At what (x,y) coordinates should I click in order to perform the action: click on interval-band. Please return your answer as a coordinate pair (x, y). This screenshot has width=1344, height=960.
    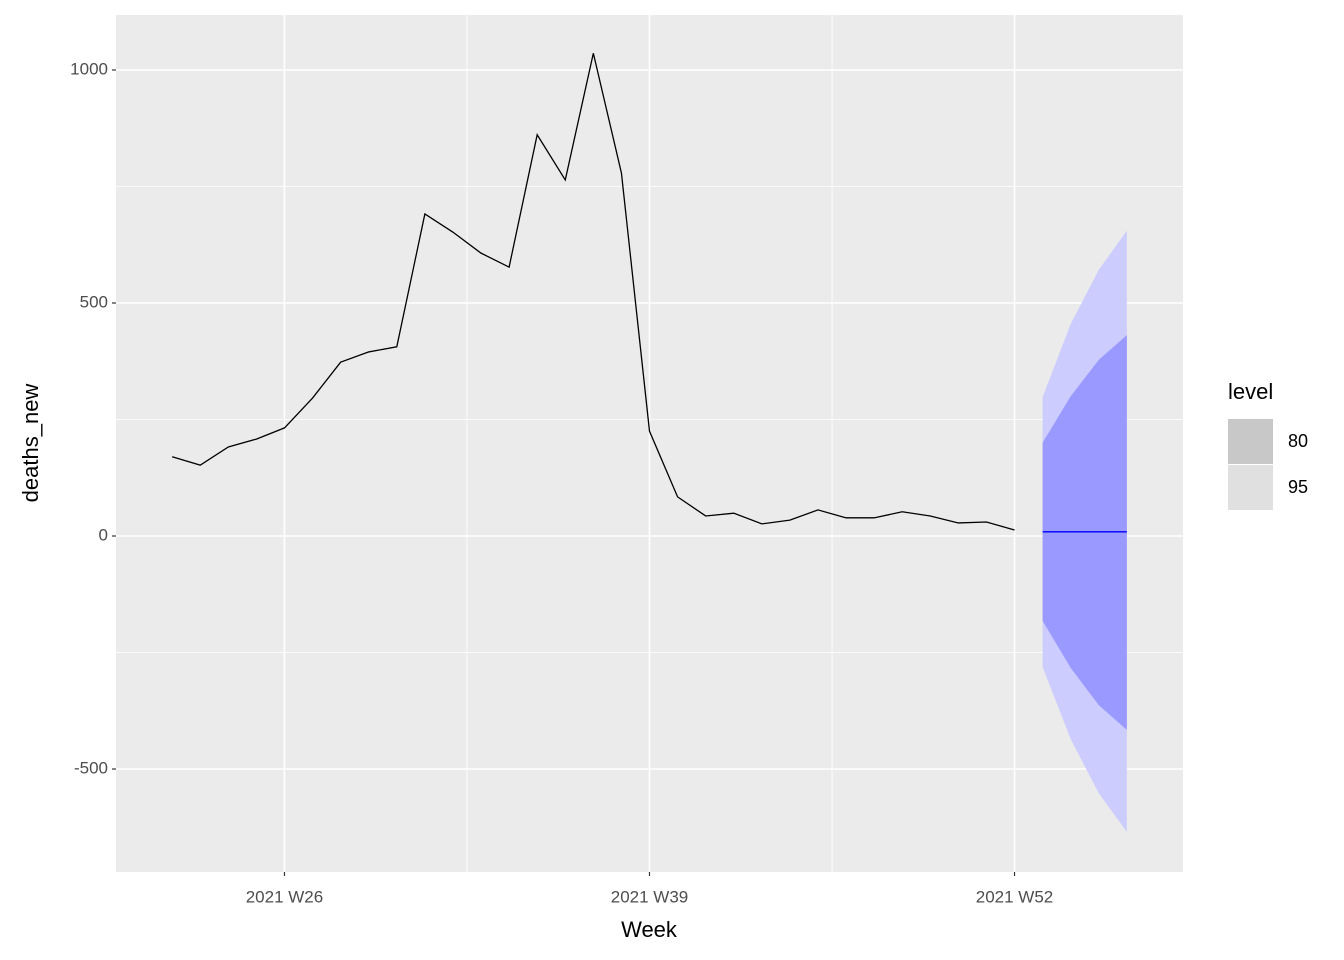
    Looking at the image, I should click on (1084, 532).